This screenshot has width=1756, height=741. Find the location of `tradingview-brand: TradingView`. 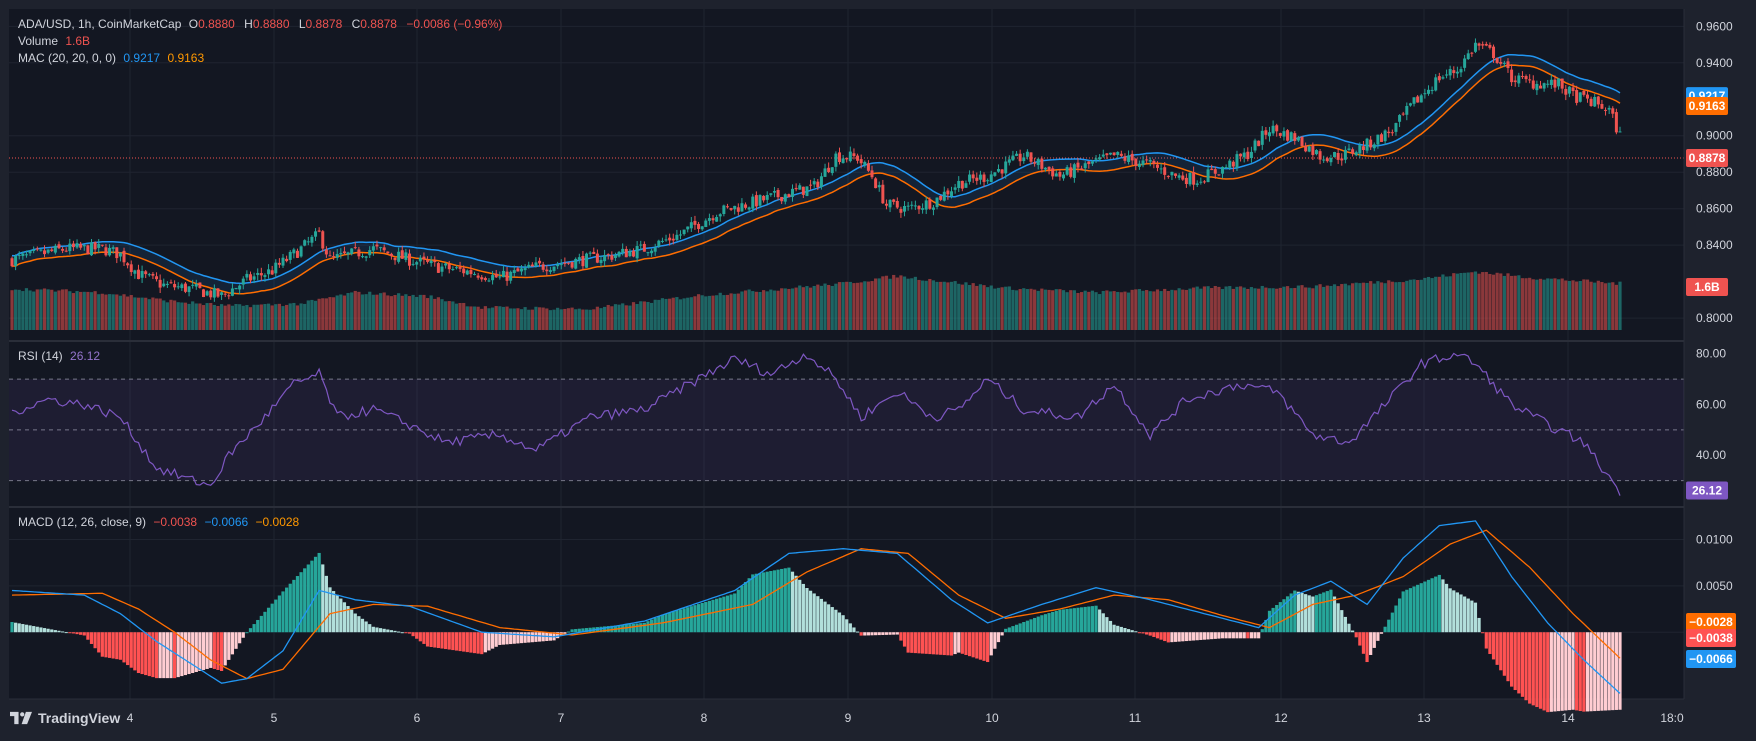

tradingview-brand: TradingView is located at coordinates (65, 718).